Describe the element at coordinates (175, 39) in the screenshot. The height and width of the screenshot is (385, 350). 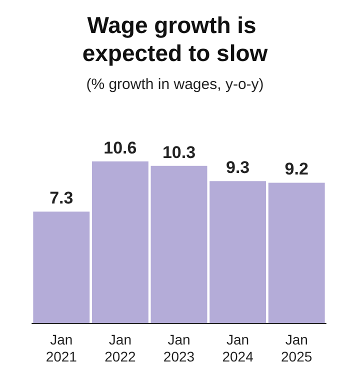
I see `chart-title: Wage growth is expected to slow` at that location.